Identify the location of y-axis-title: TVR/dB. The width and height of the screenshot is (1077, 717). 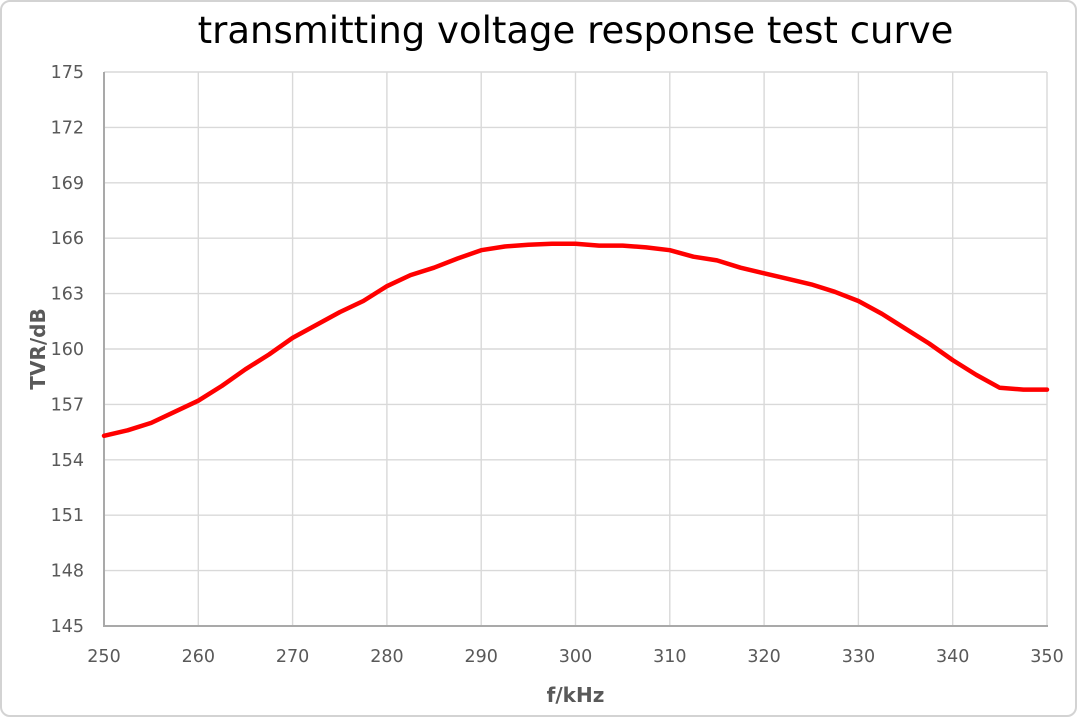
(38, 349).